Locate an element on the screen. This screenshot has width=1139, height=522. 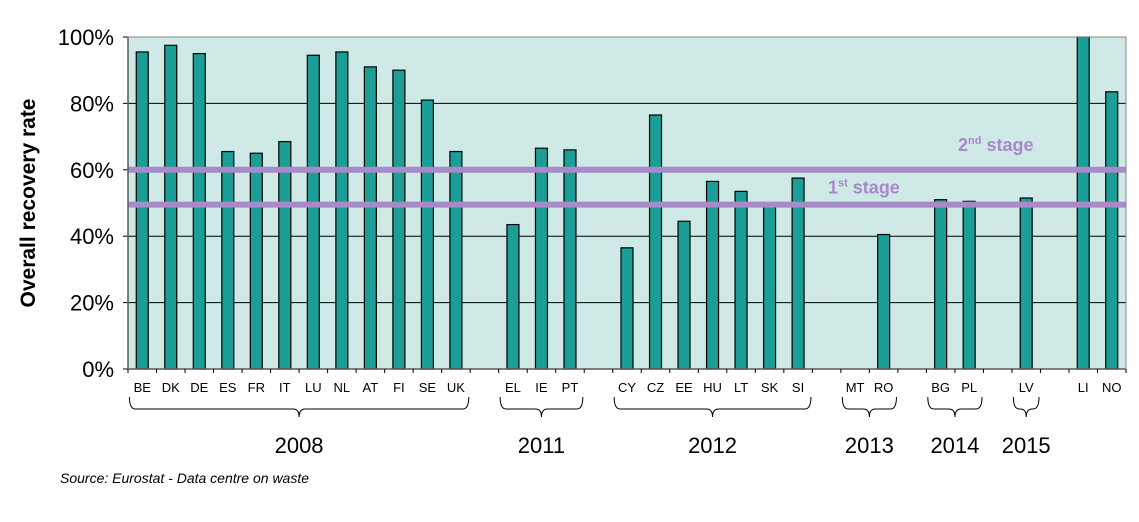
bar-it is located at coordinates (285, 255).